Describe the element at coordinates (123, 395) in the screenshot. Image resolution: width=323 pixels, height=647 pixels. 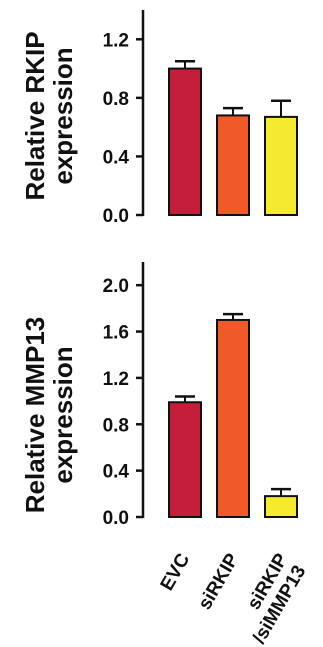
I see `y-axis: 0.0 0.4 0.8 1.2 1.6 2.0` at that location.